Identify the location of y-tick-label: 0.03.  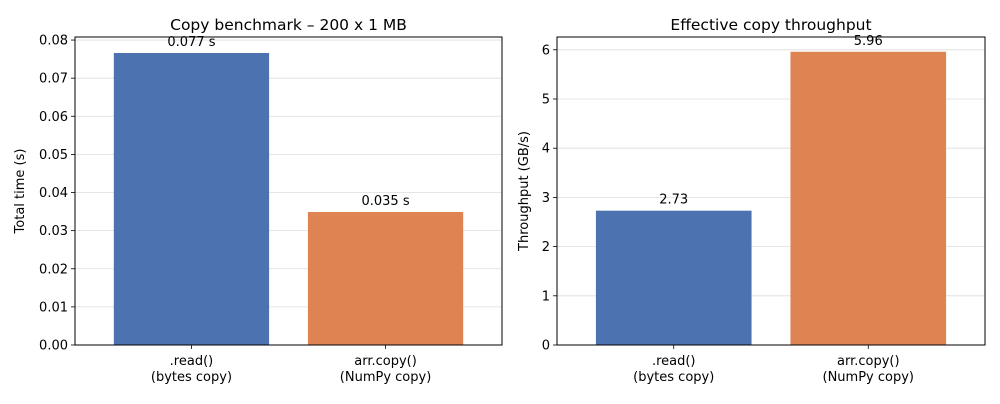
(53, 231).